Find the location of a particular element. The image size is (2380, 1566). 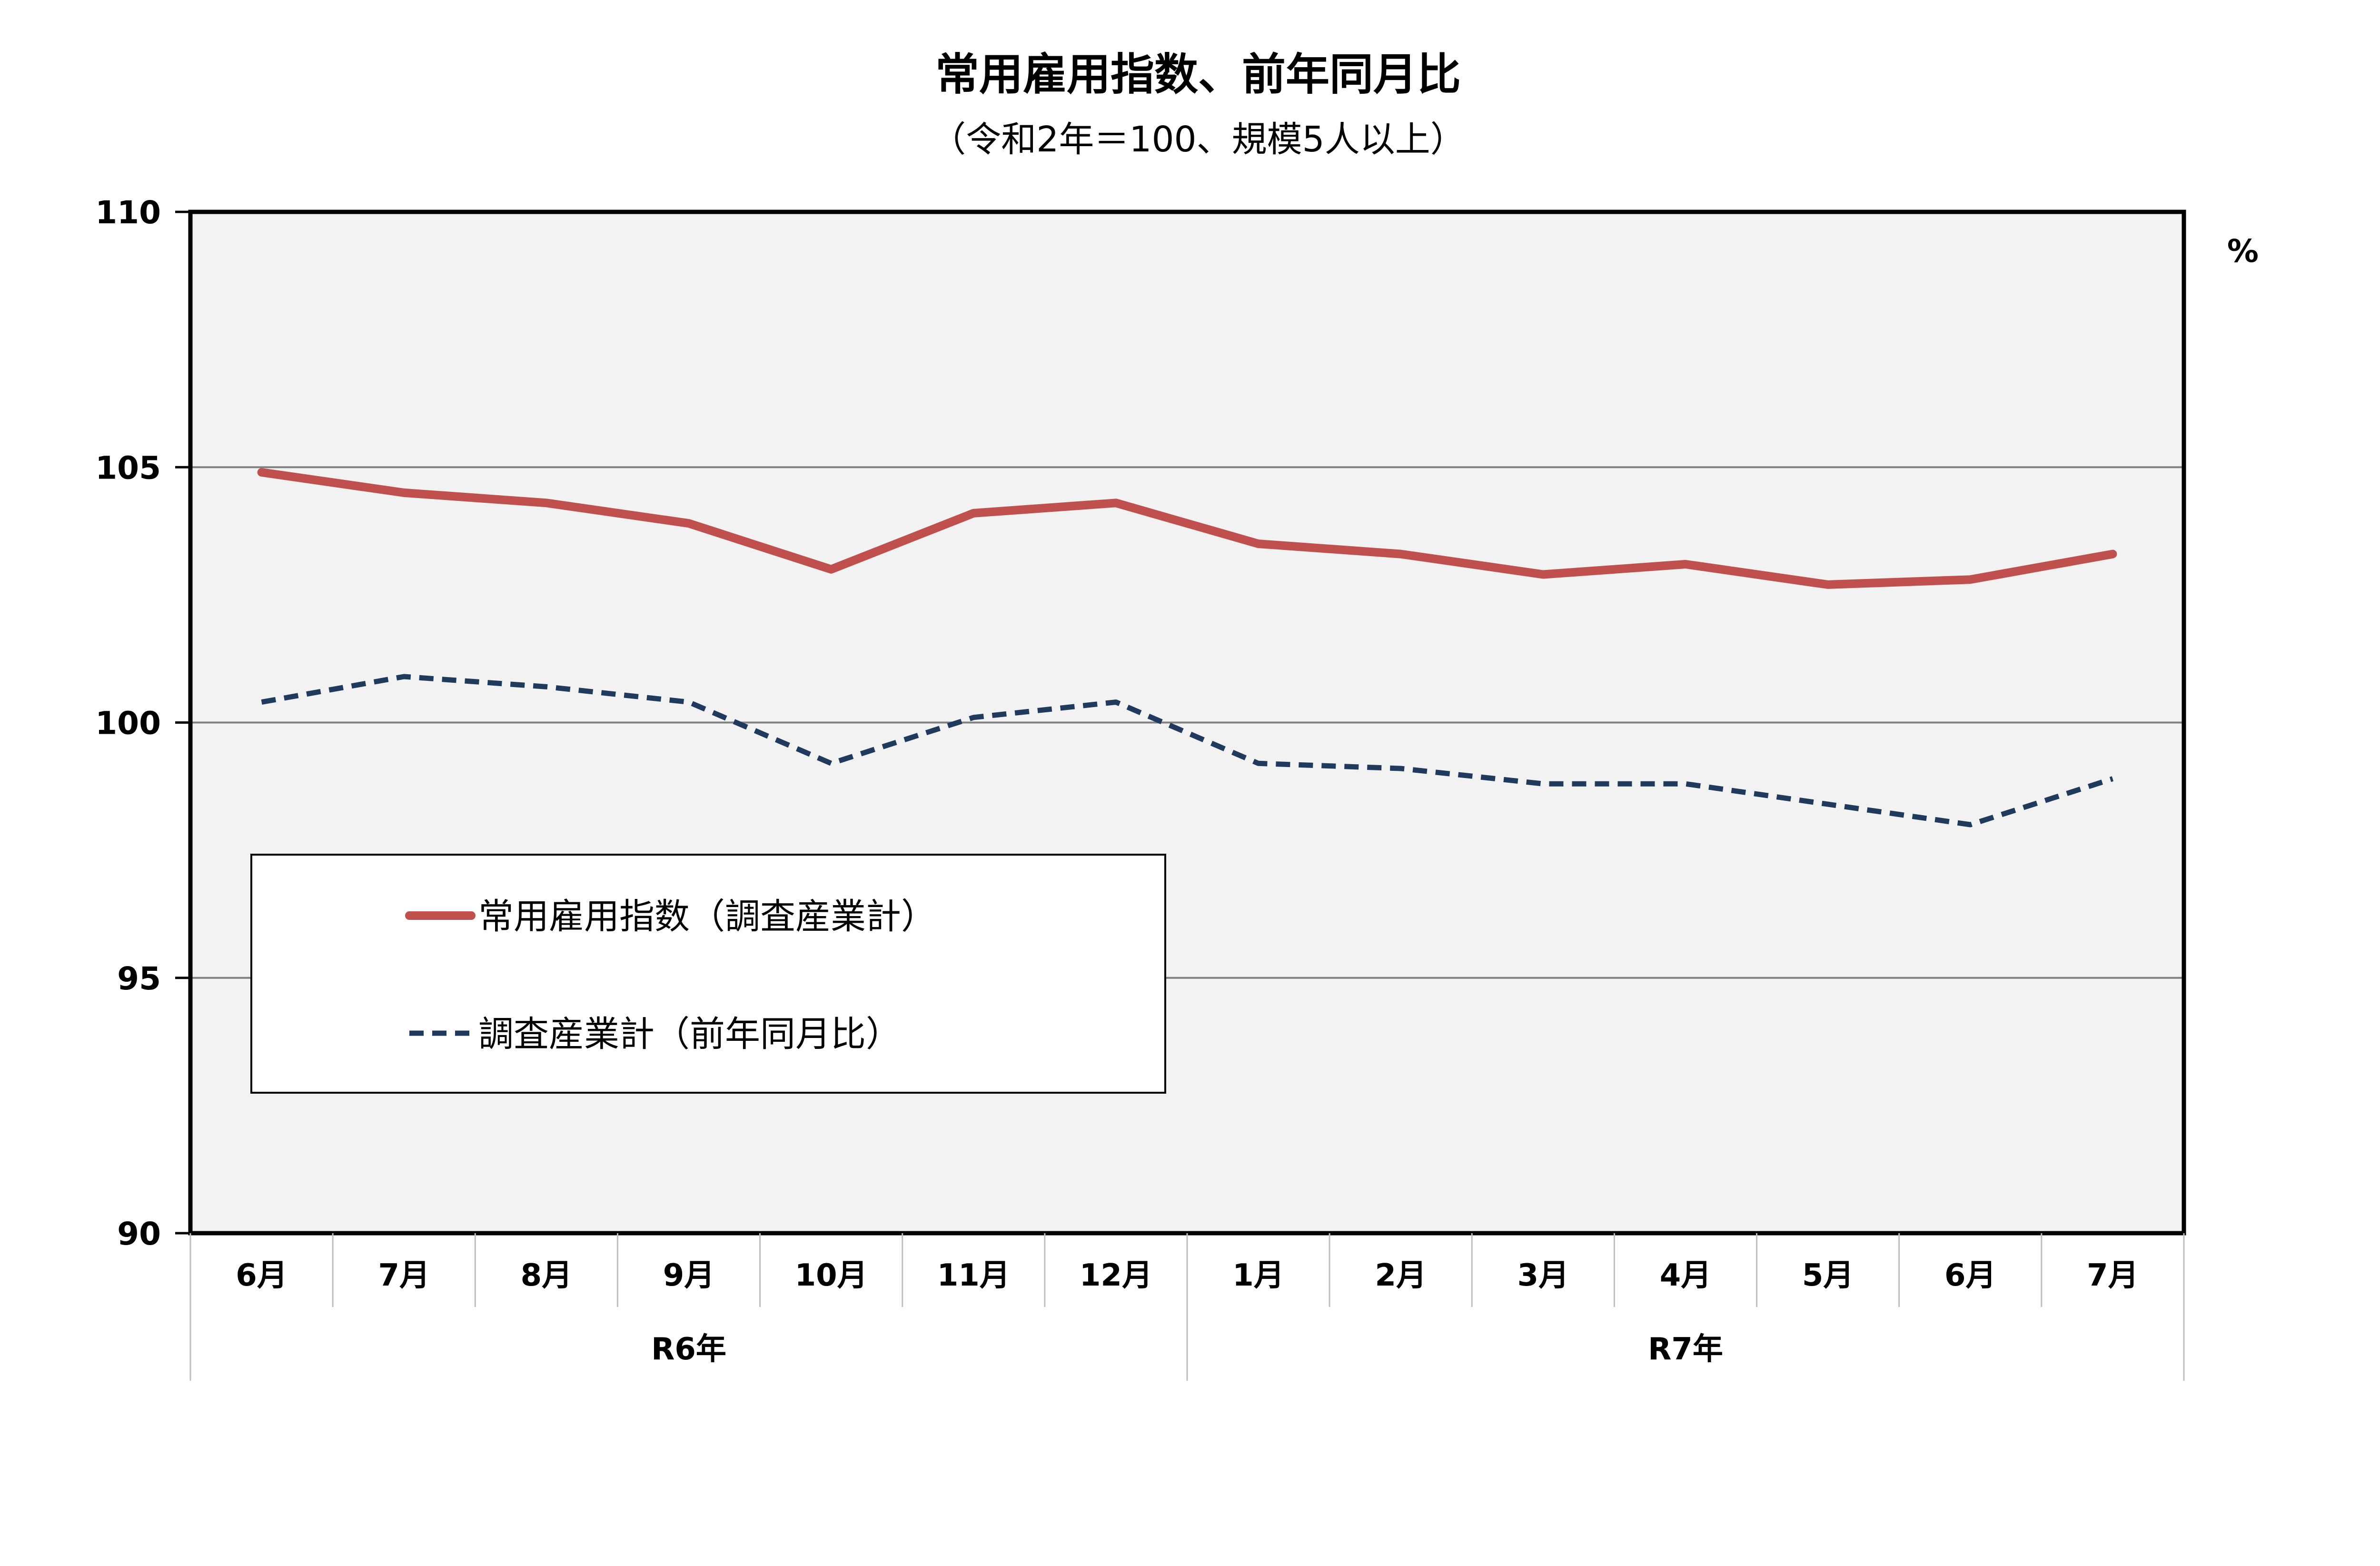

x-group-label: R7年 is located at coordinates (1685, 1349).